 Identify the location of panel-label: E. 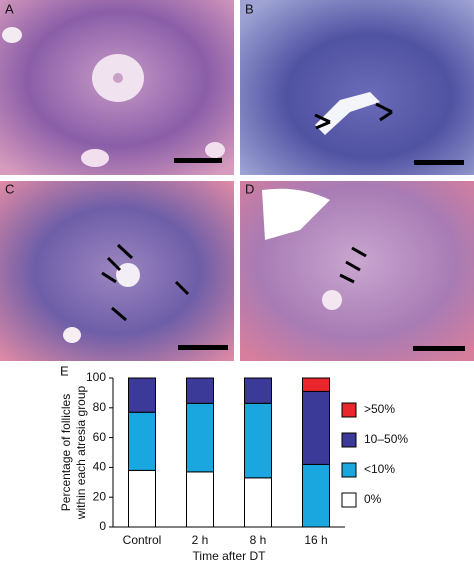
(64, 370).